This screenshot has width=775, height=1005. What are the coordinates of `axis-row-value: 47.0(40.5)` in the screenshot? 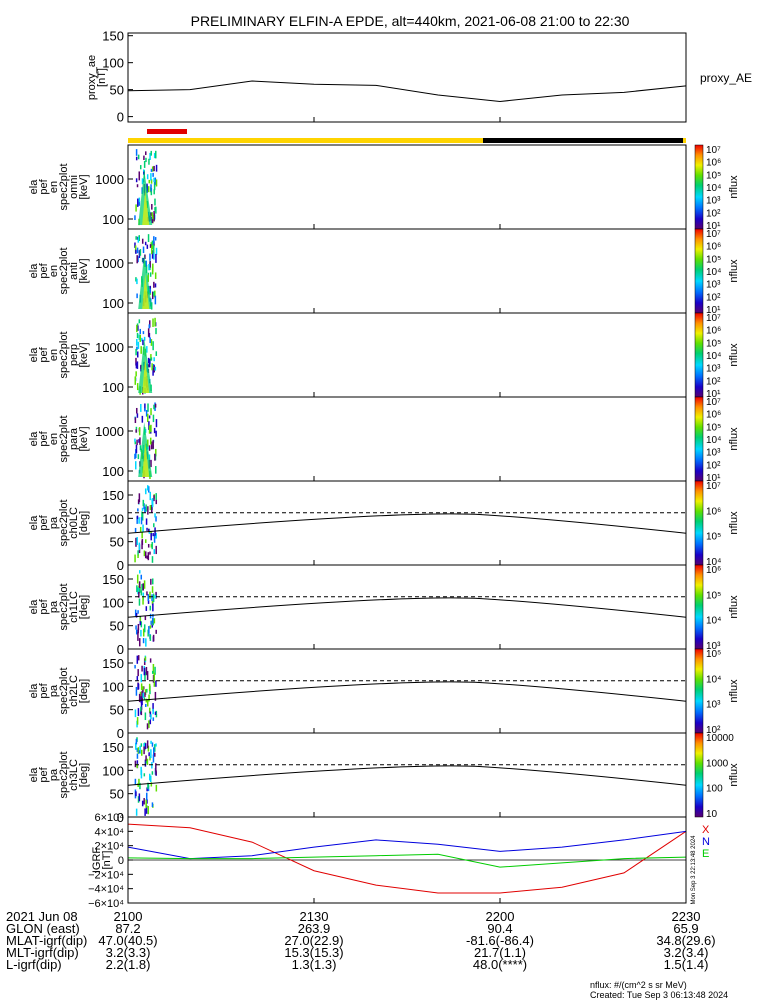 It's located at (127, 940).